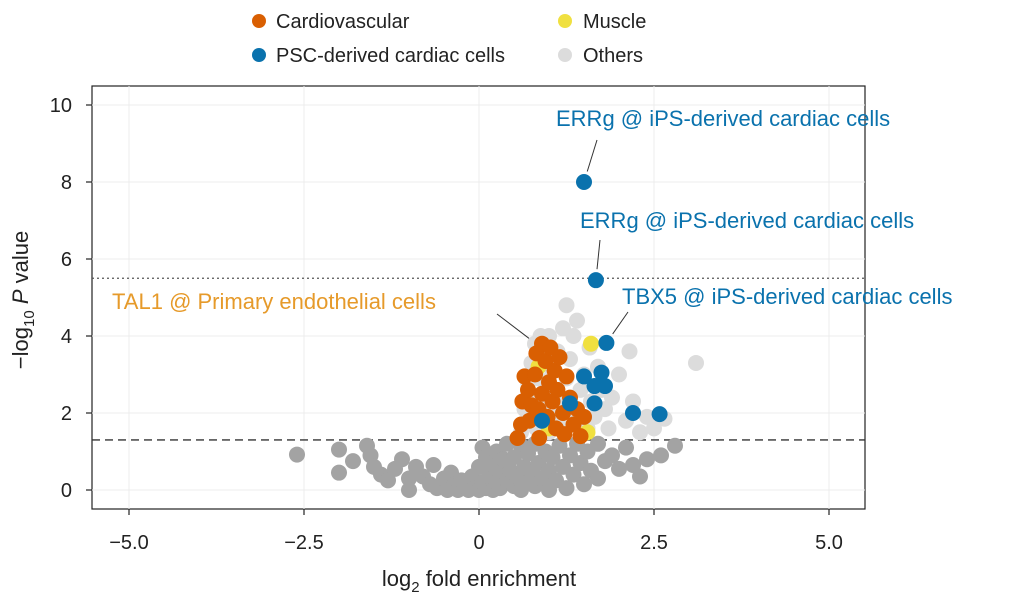 This screenshot has height=600, width=1023. What do you see at coordinates (565, 21) in the screenshot?
I see `legend-swatch-muscle` at bounding box center [565, 21].